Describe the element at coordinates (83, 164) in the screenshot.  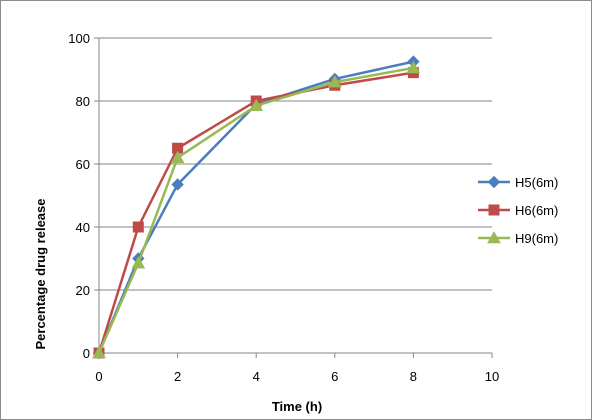
I see `y-tick-label-3: 60` at that location.